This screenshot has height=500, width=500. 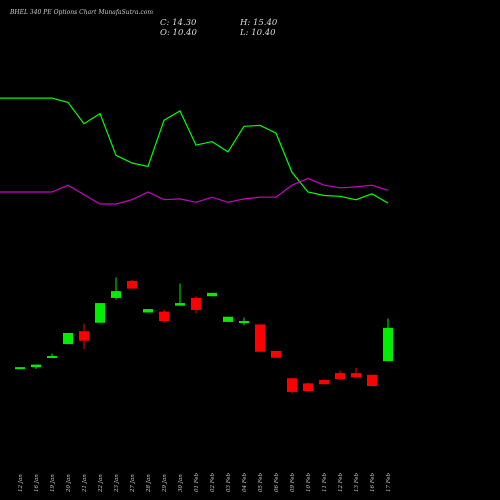 What do you see at coordinates (261, 482) in the screenshot?
I see `x-tick-label: 05 Feb` at bounding box center [261, 482].